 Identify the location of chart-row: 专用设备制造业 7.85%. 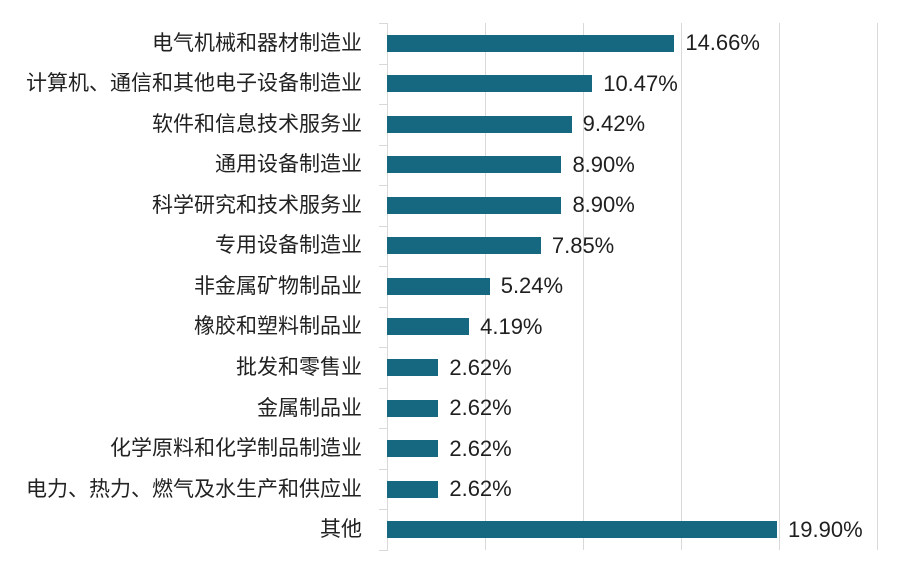
(451, 246).